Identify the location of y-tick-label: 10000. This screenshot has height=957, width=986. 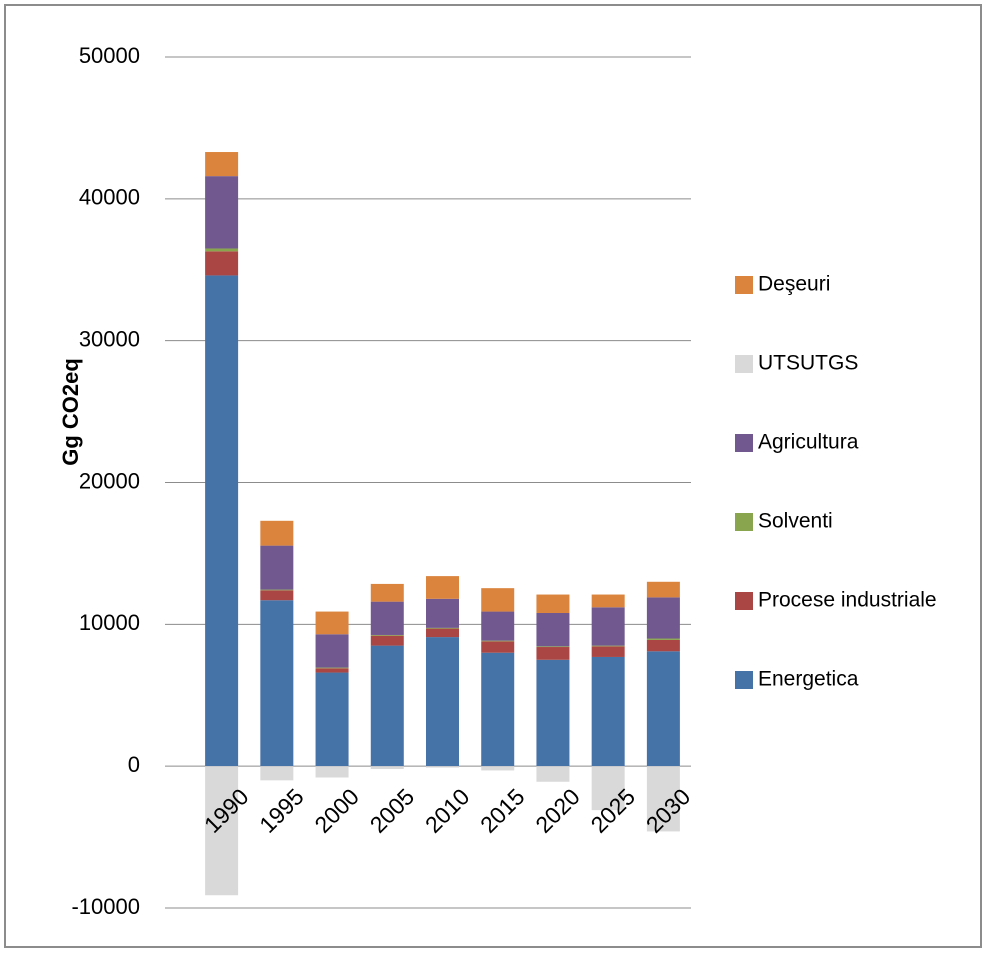
(109, 622).